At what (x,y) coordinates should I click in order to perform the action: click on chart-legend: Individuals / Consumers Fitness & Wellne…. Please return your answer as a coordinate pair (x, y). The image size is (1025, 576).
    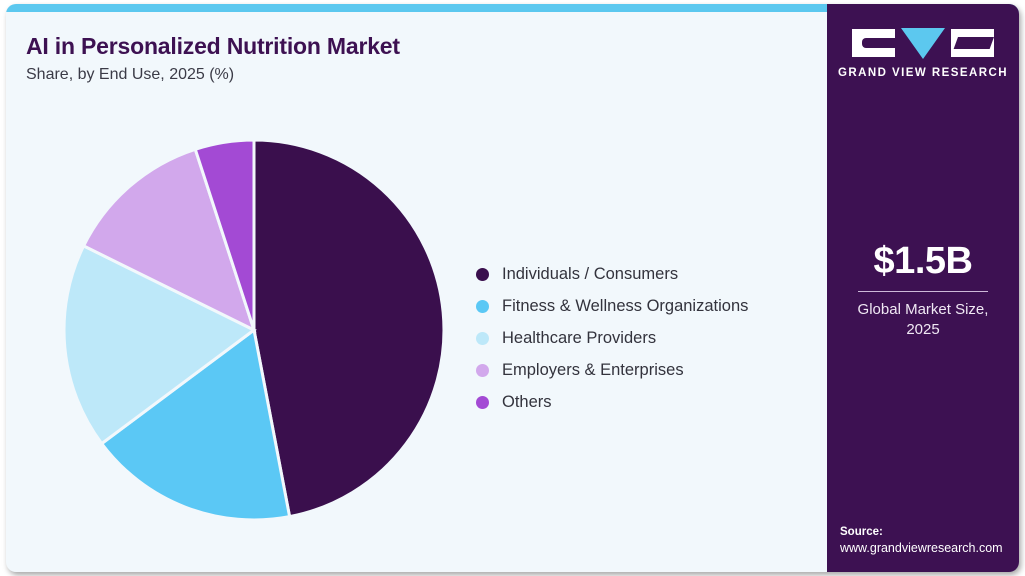
    Looking at the image, I should click on (612, 338).